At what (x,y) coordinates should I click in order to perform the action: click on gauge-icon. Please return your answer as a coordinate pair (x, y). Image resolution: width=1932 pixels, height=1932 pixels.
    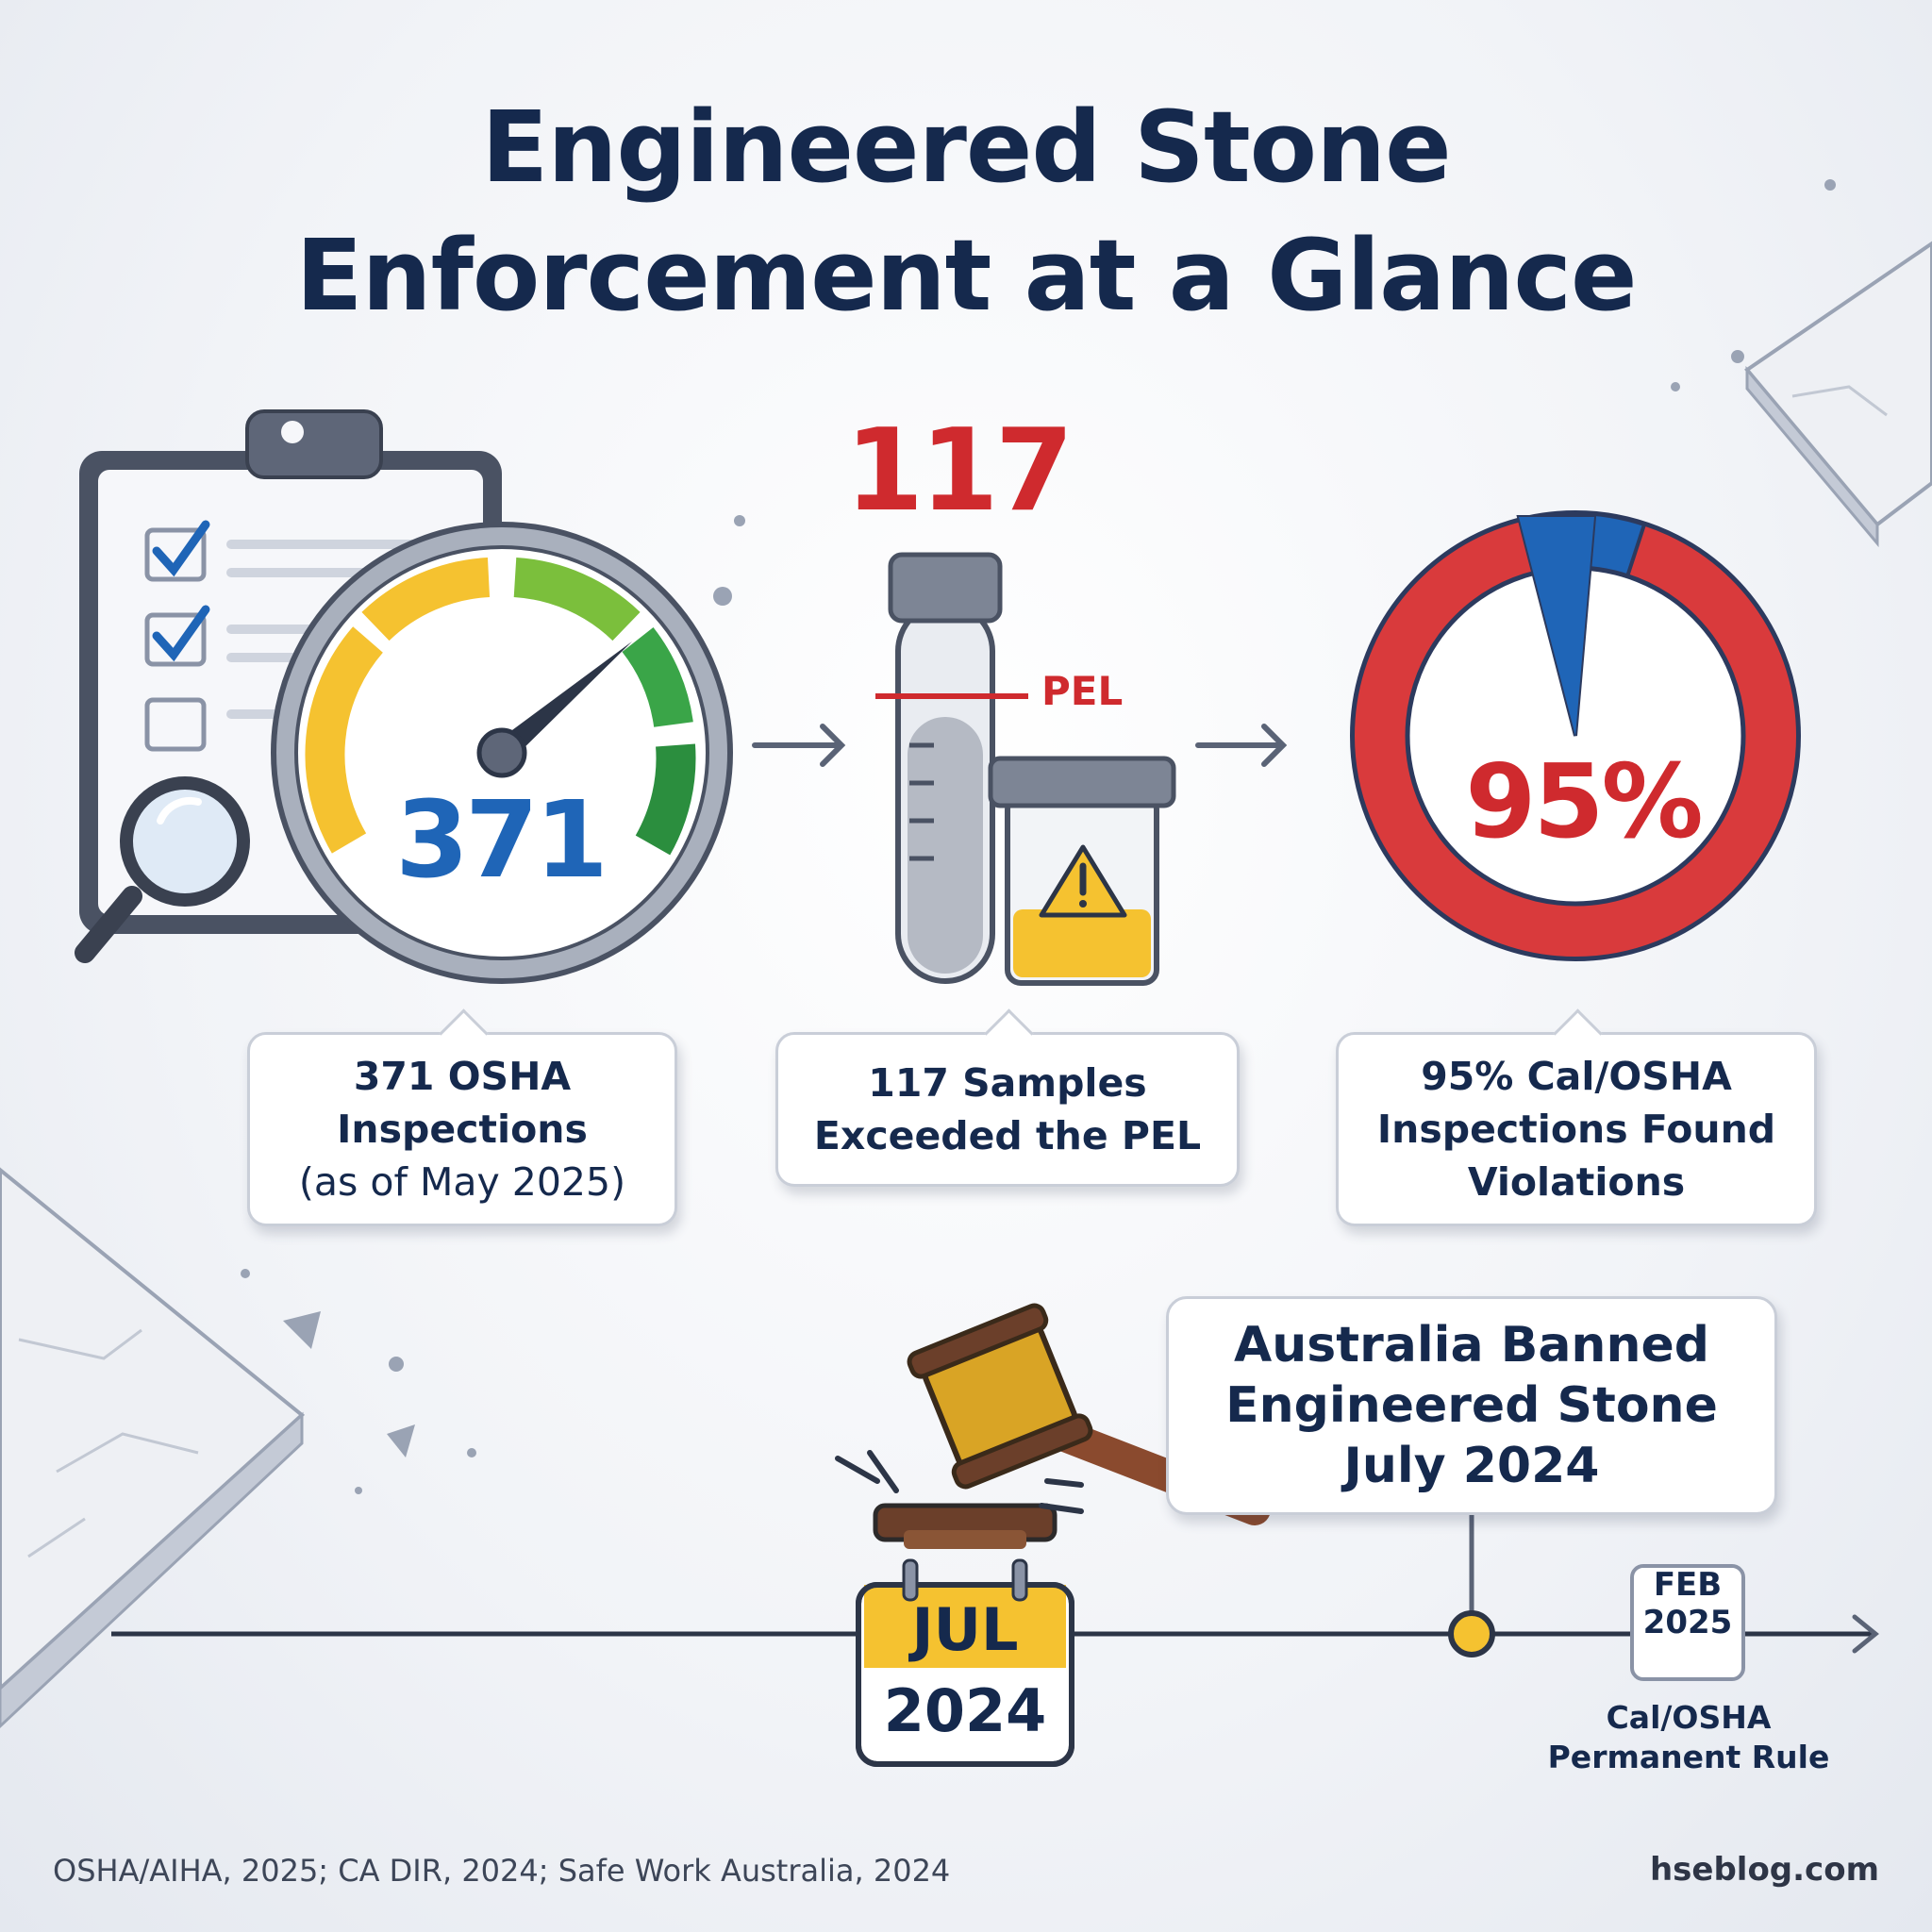
    Looking at the image, I should click on (502, 753).